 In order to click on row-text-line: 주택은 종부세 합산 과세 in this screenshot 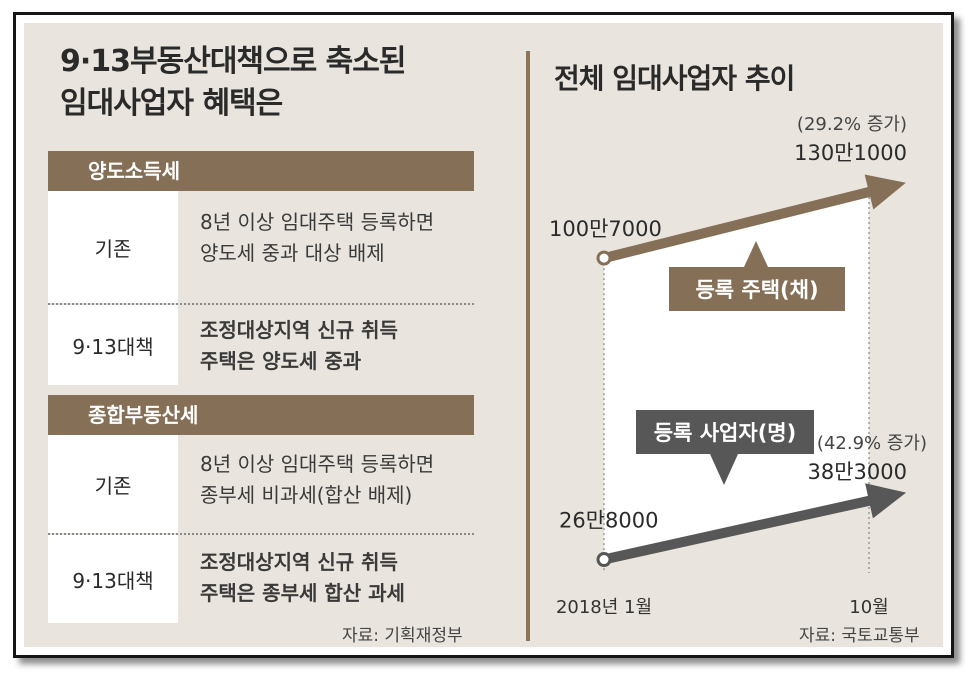, I will do `click(302, 593)`.